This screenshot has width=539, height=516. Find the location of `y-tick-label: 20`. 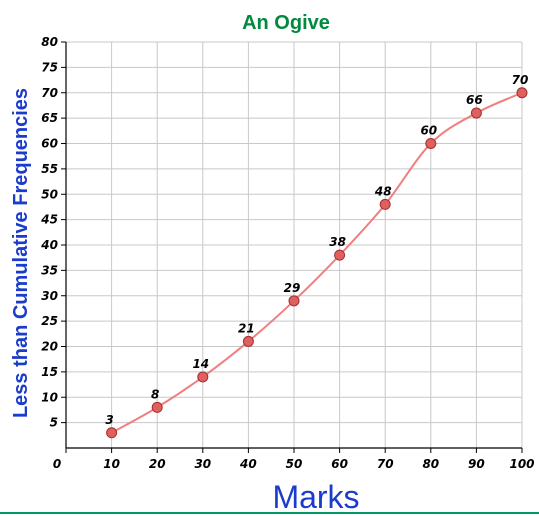

y-tick-label: 20 is located at coordinates (49, 347).